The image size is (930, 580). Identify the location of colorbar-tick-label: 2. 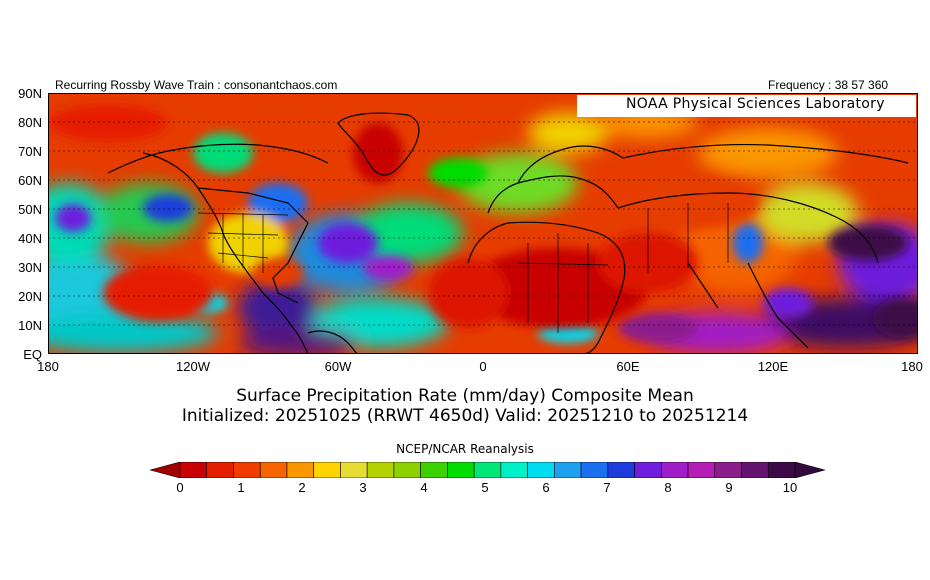
(302, 487).